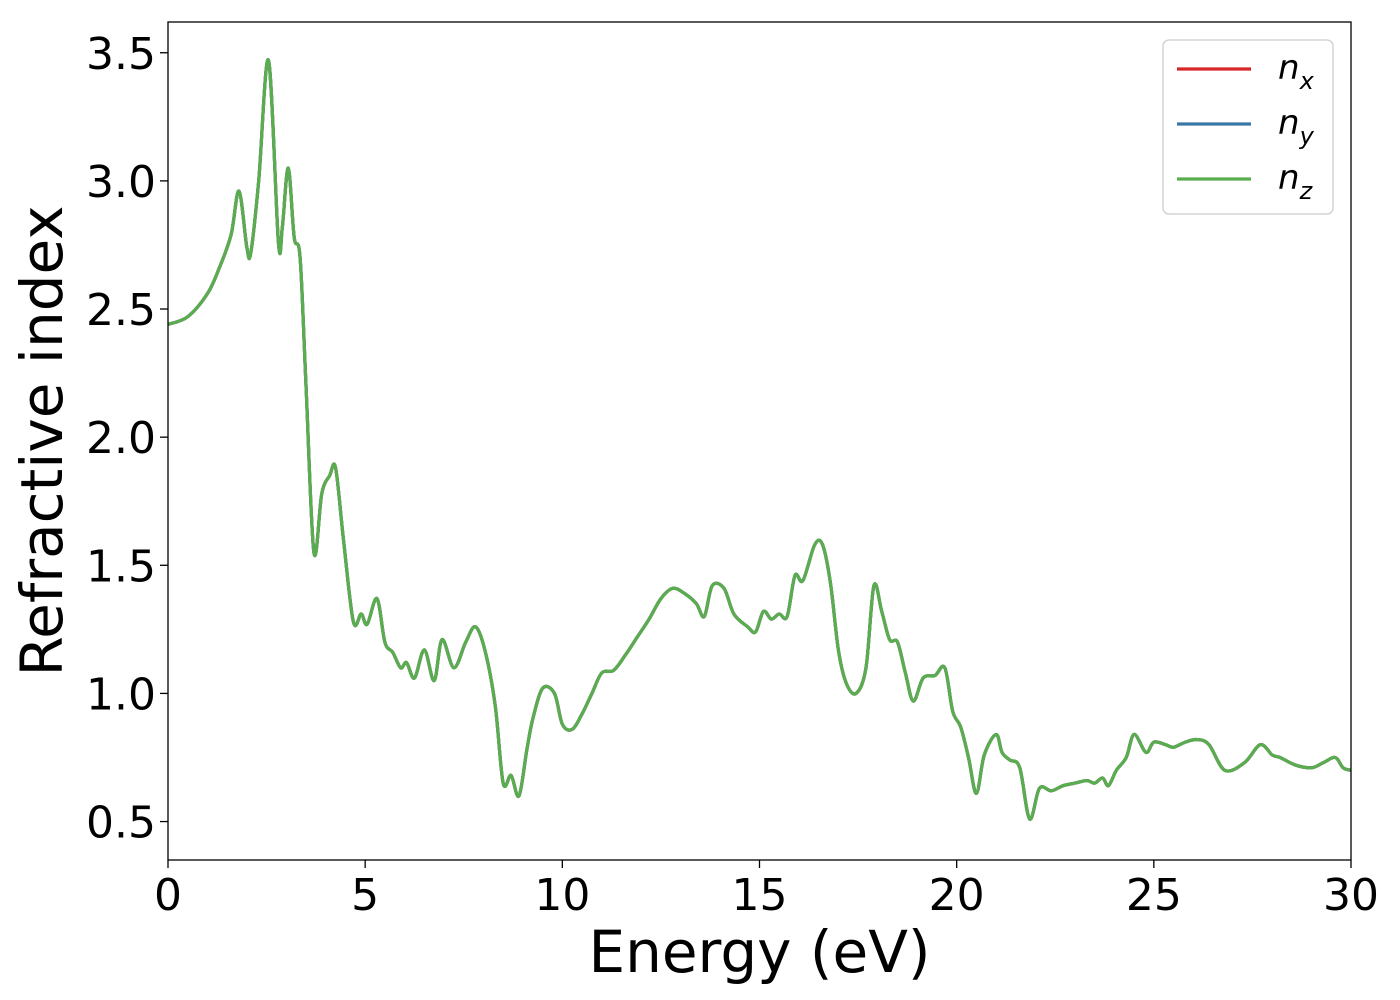  I want to click on y-tick-label: 2.0, so click(121, 438).